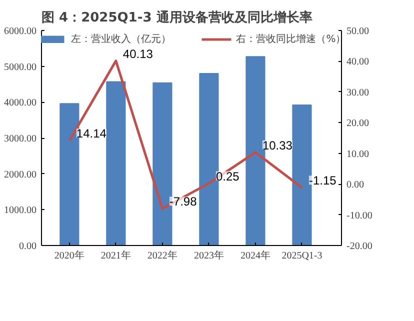 The width and height of the screenshot is (414, 321). What do you see at coordinates (355, 185) in the screenshot?
I see `y2-tick-label: 0.00` at bounding box center [355, 185].